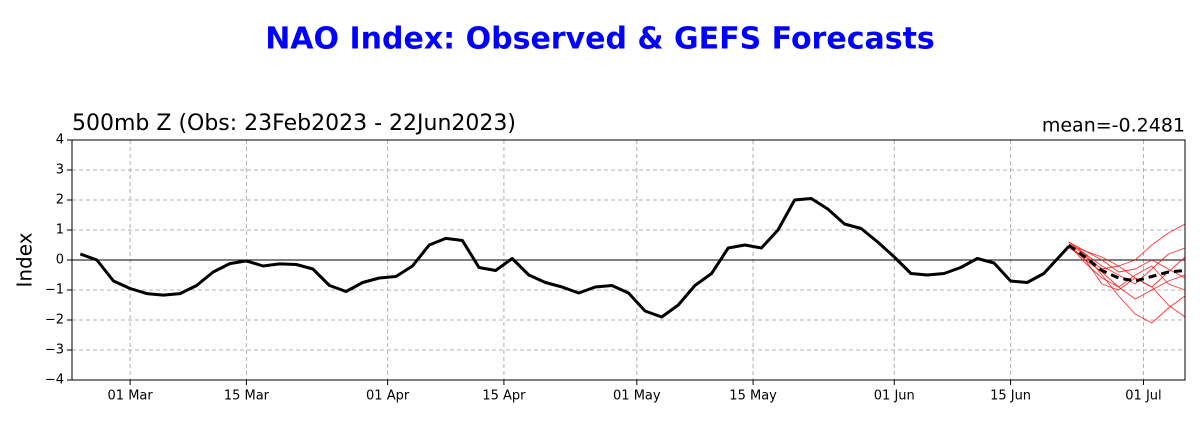  Describe the element at coordinates (131, 396) in the screenshot. I see `x-tick-label: 01 Mar` at that location.